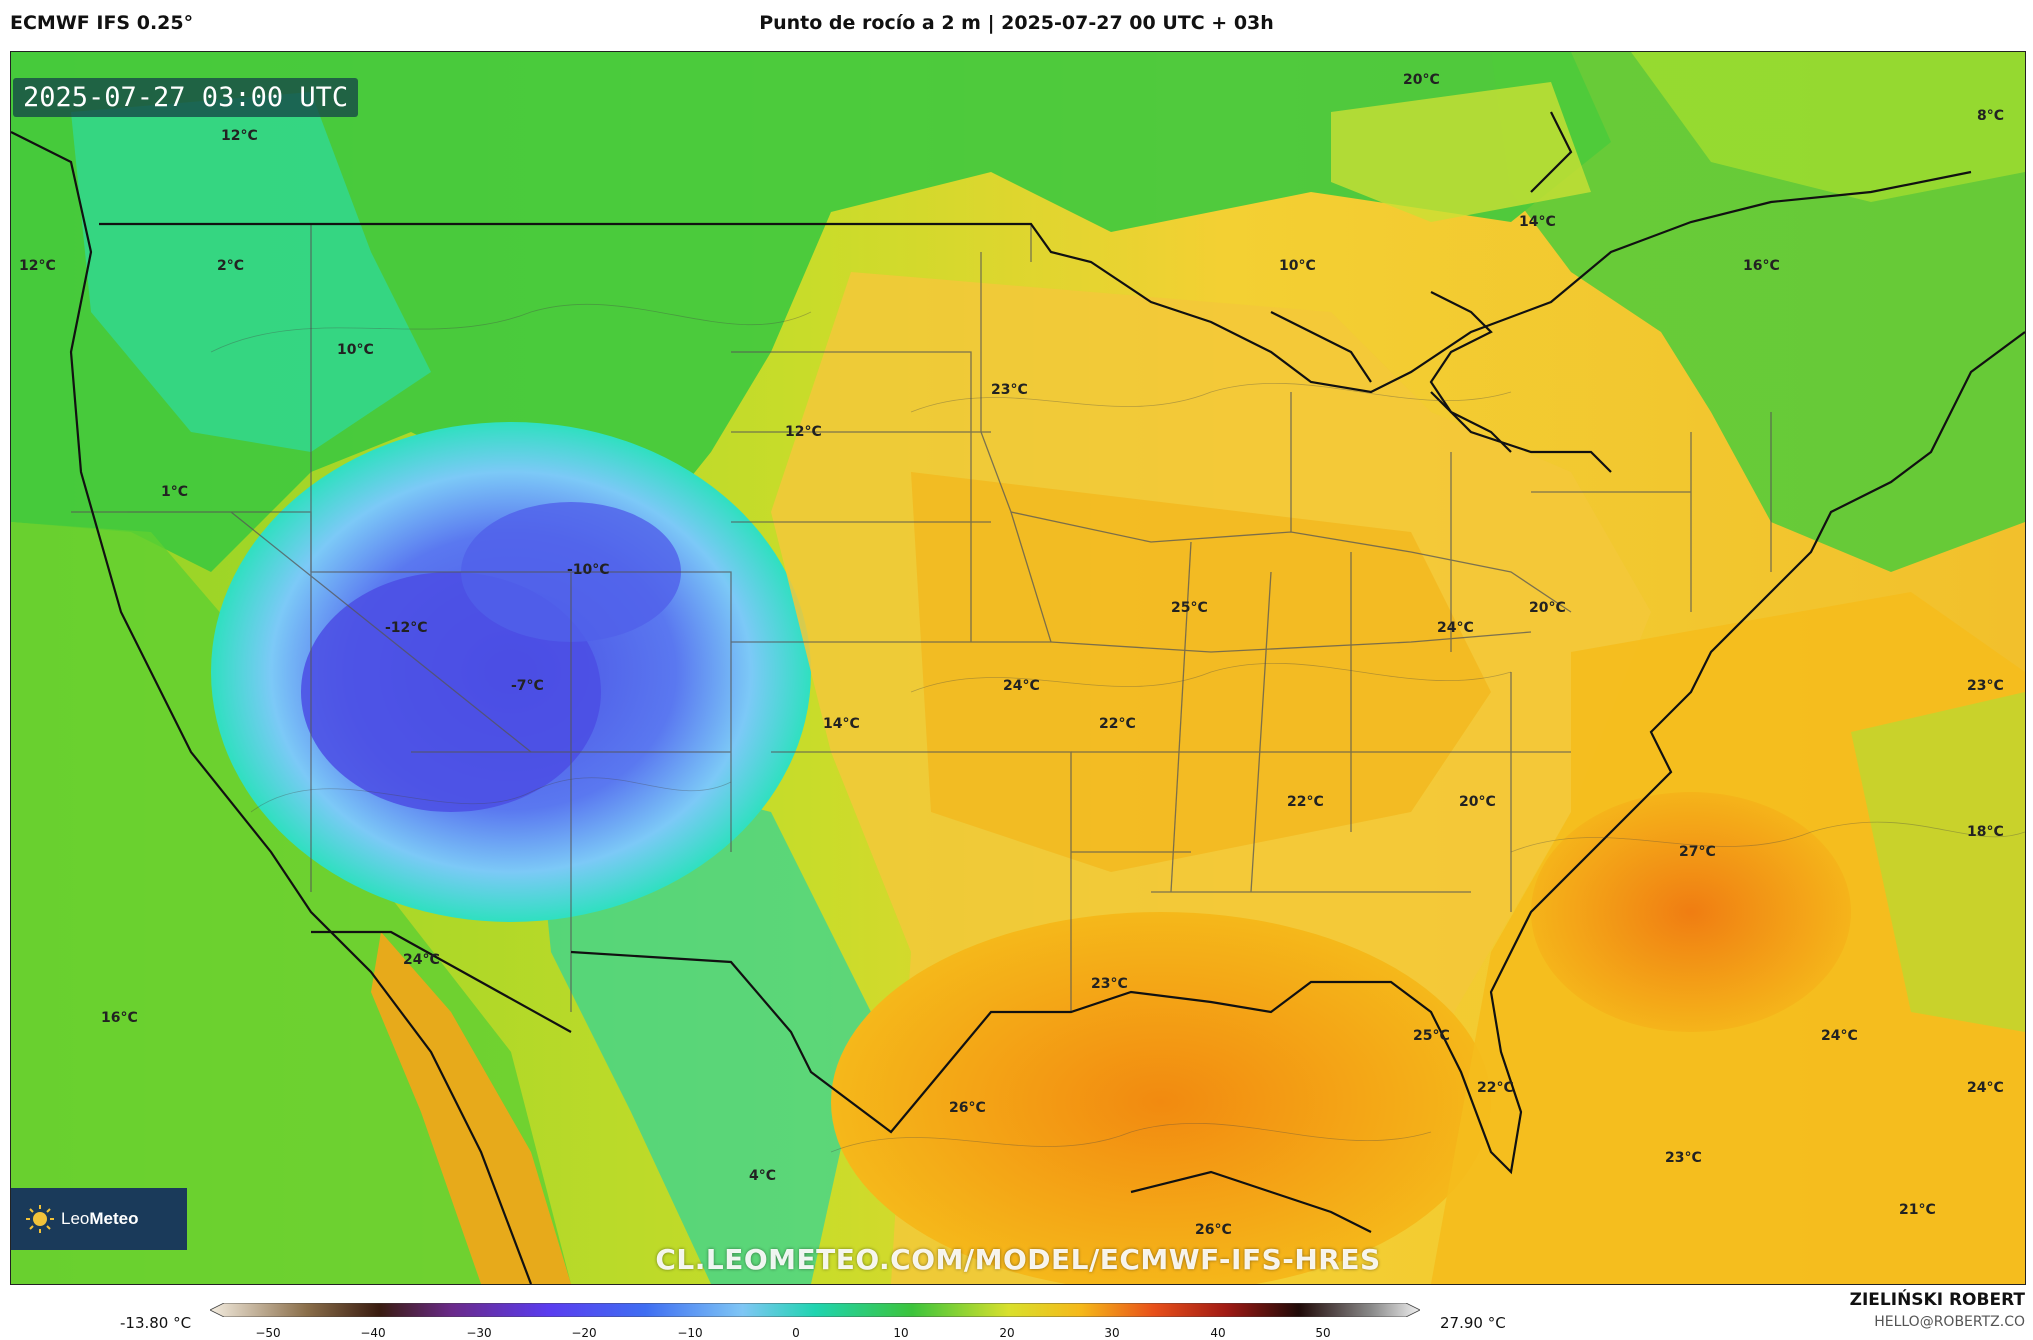  Describe the element at coordinates (186, 97) in the screenshot. I see `valid-time: 2025-07-27 03:00 UTC` at that location.